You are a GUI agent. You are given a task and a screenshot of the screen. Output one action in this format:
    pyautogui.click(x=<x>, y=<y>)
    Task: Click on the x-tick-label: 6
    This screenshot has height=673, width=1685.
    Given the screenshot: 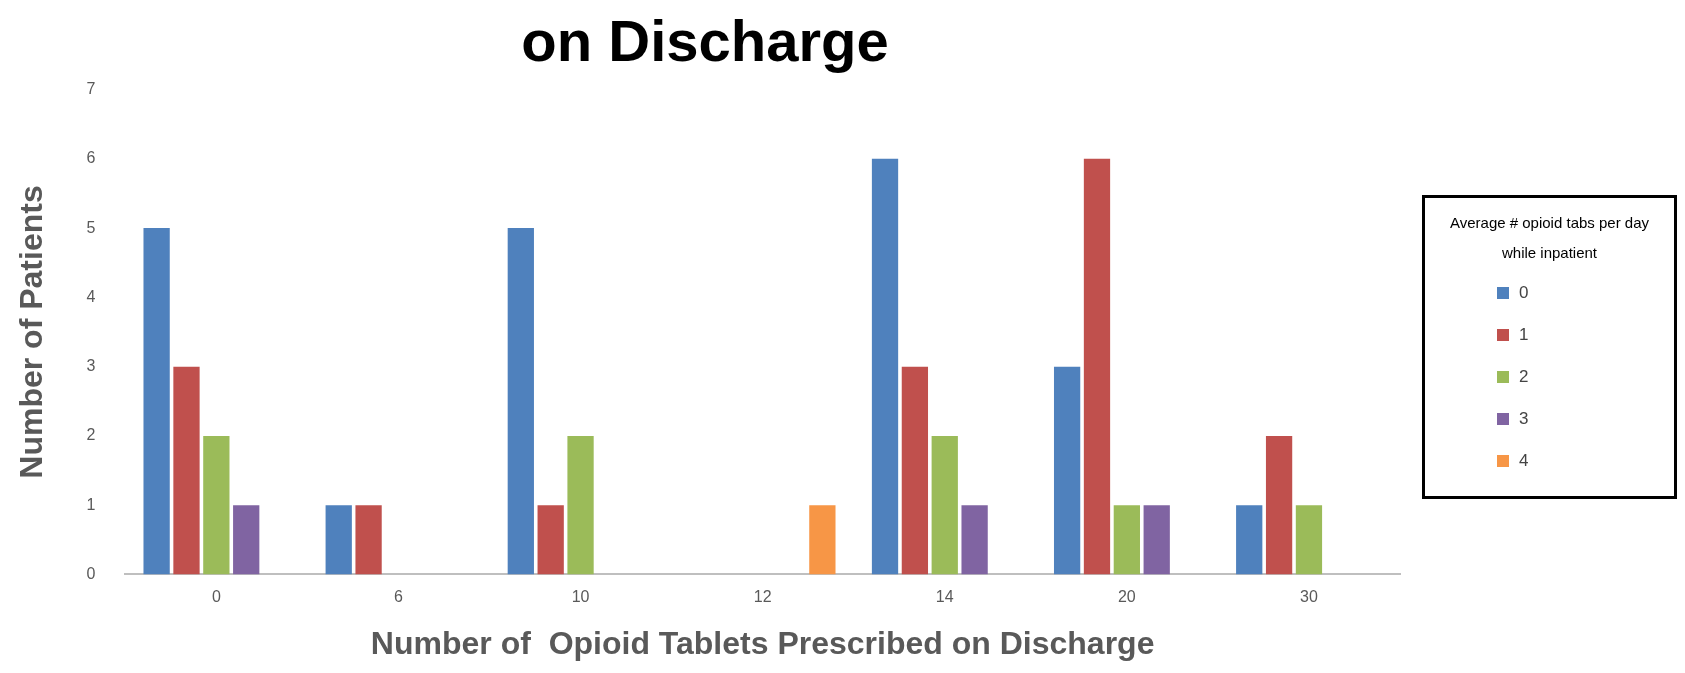 What is the action you would take?
    pyautogui.click(x=398, y=597)
    